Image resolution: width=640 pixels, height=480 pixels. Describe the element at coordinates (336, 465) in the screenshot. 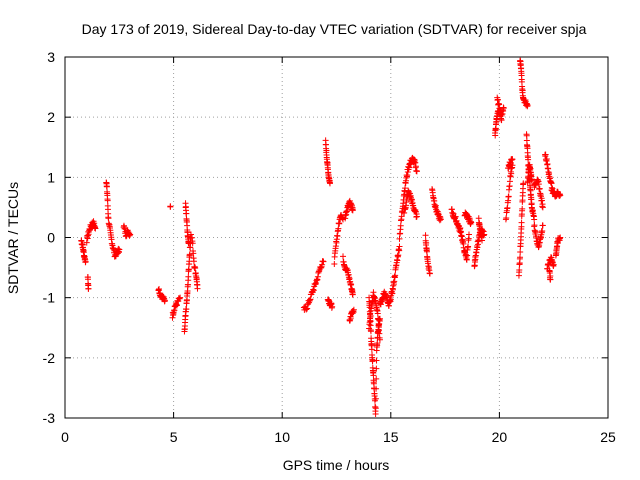

I see `x-axis-label: GPS time / hours` at that location.